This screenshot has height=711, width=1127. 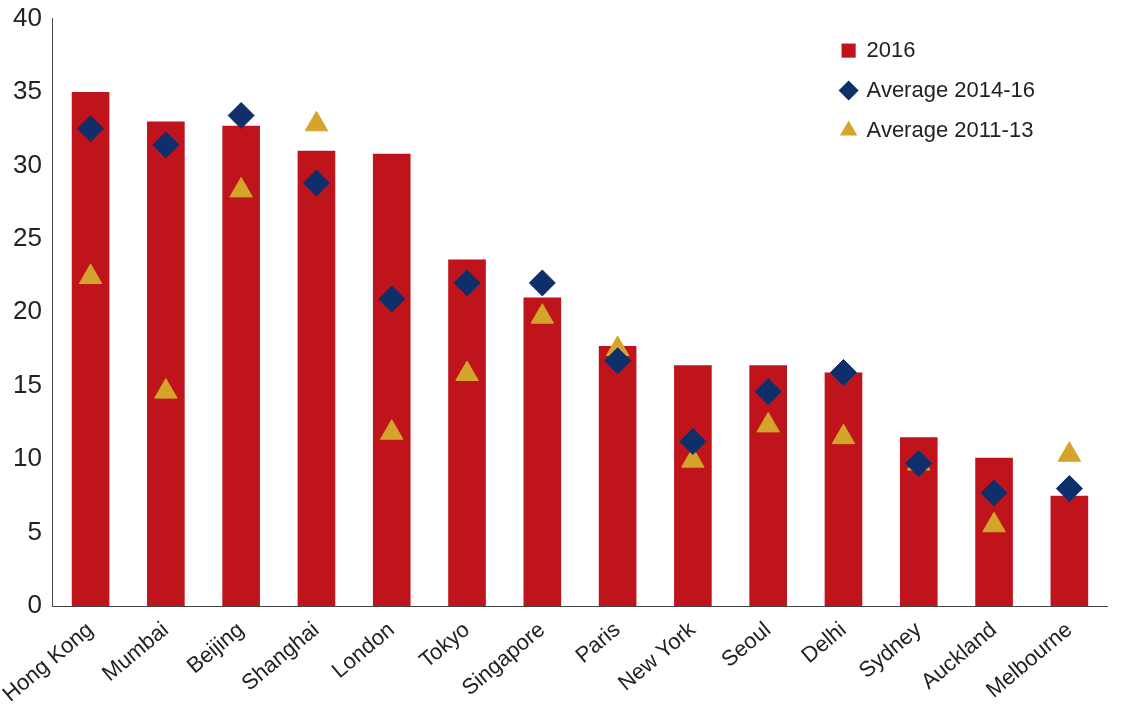 What do you see at coordinates (27, 310) in the screenshot?
I see `y-tick-label: 20` at bounding box center [27, 310].